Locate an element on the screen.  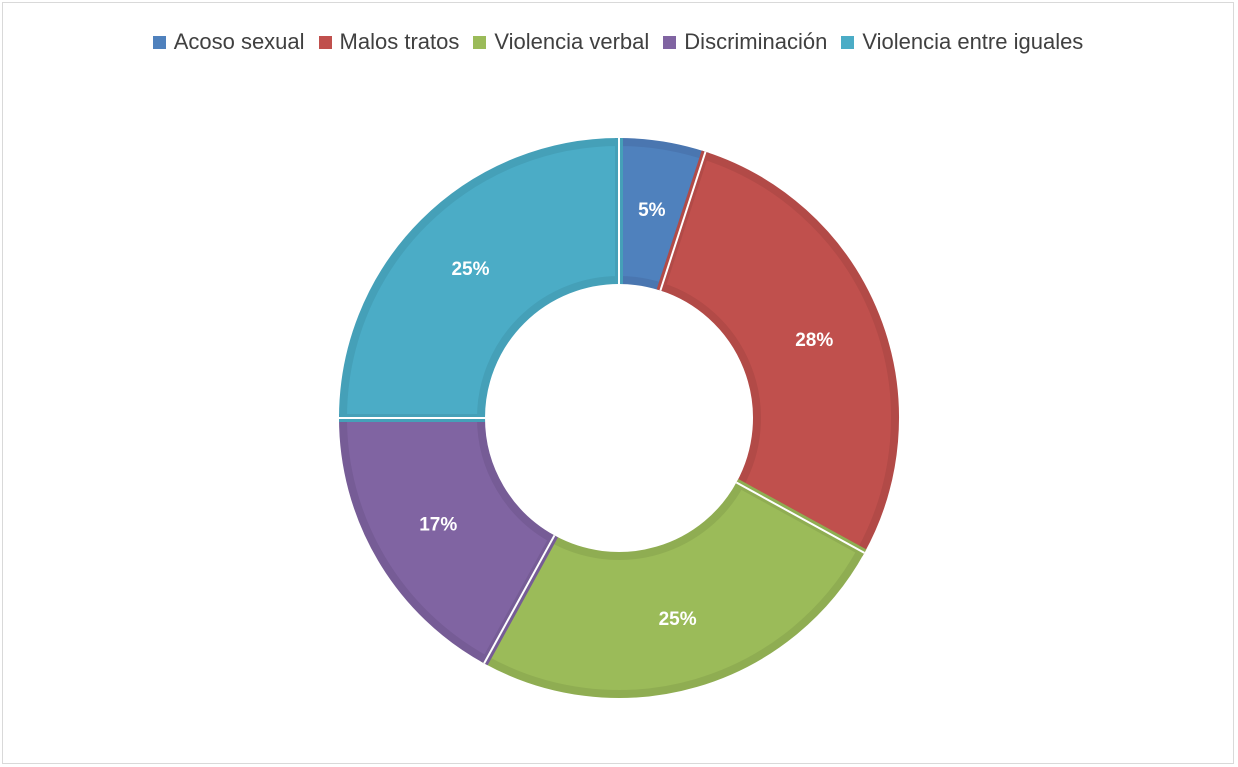
legend-item-discriminacion: Discriminación is located at coordinates (745, 42).